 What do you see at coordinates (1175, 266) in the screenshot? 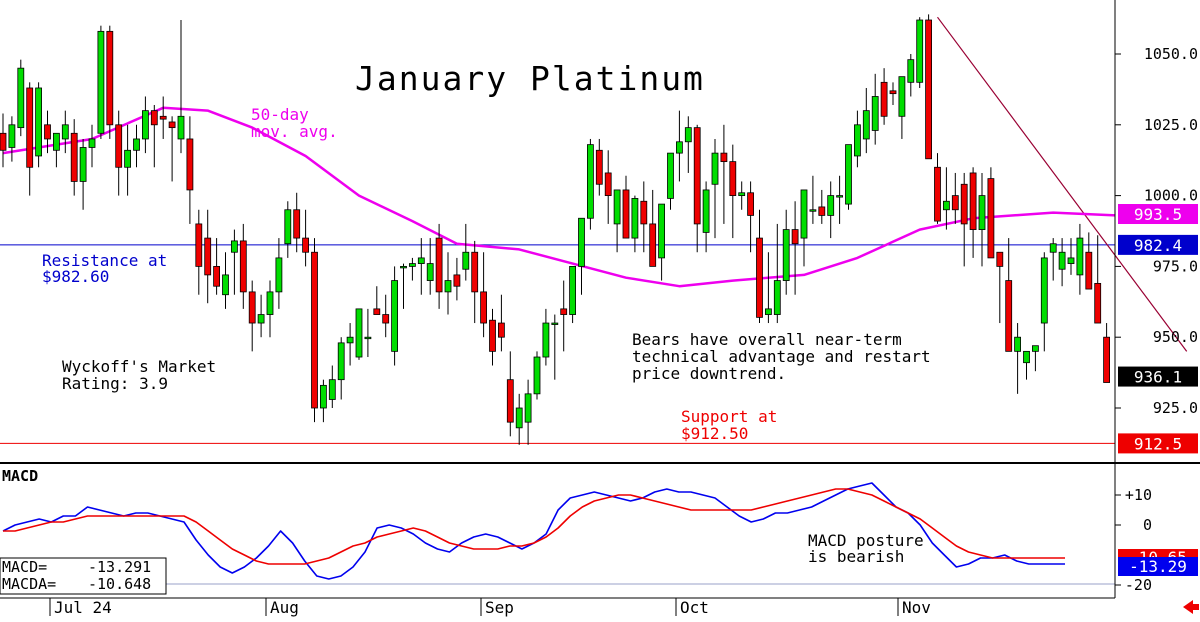
I see `price-axis-tick-label: 975.0` at bounding box center [1175, 266].